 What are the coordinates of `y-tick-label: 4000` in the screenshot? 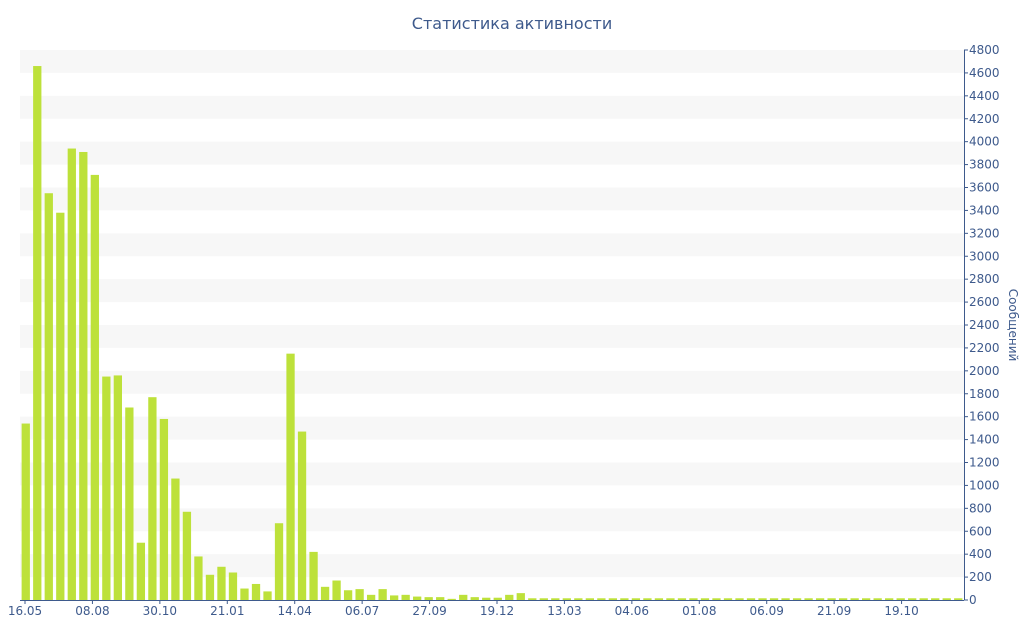 It's located at (984, 142).